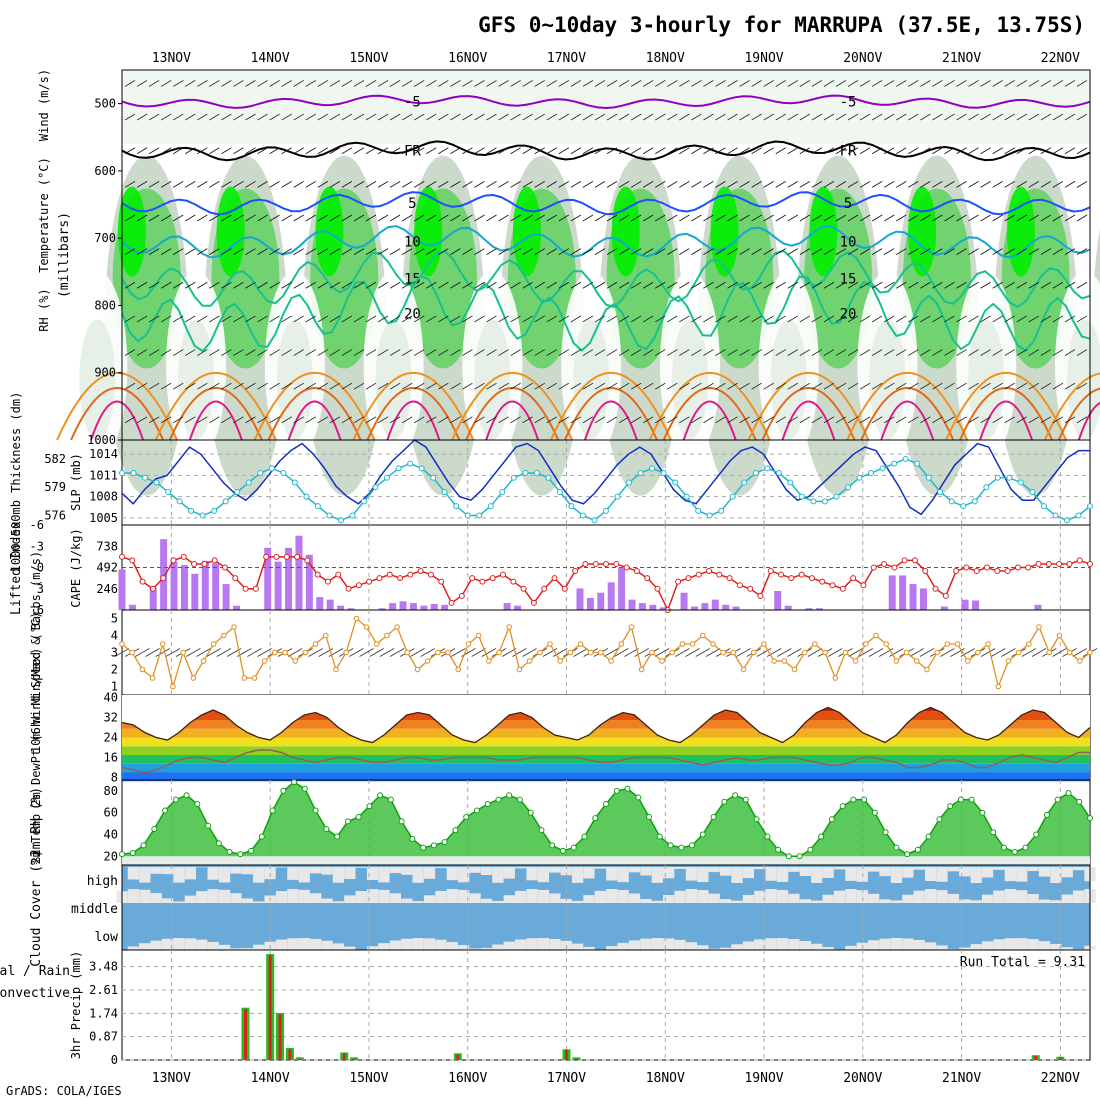  I want to click on date-label-bottom: 13NOV, so click(171, 1078).